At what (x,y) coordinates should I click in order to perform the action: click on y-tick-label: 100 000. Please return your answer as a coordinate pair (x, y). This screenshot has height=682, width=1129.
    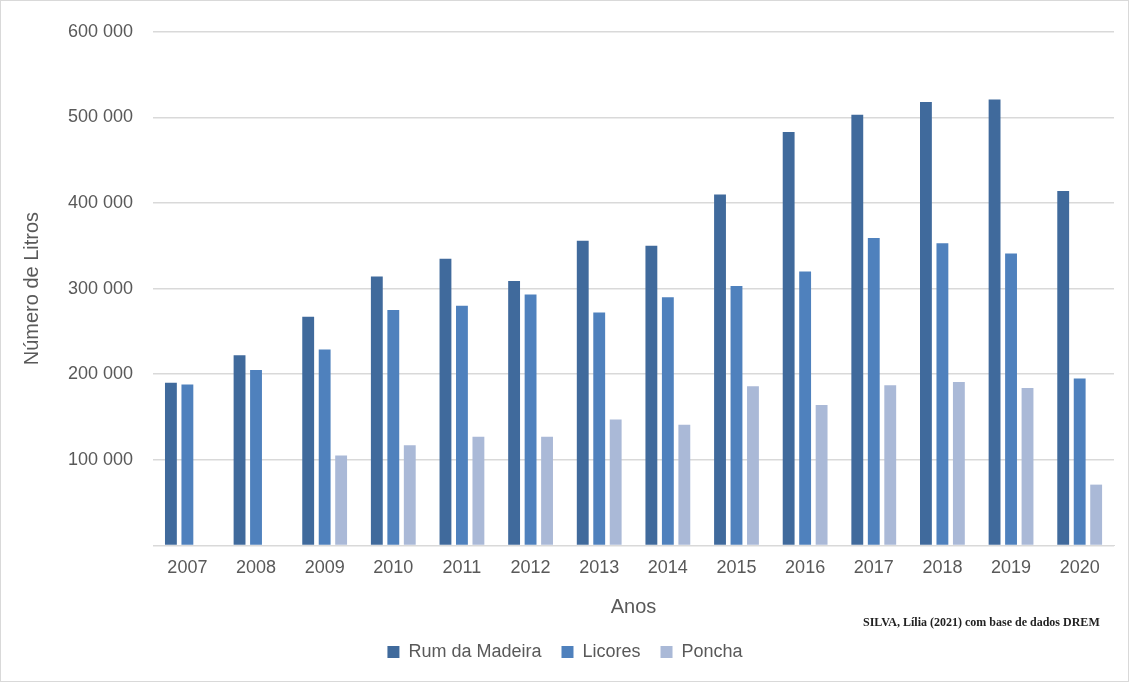
    Looking at the image, I should click on (100, 458).